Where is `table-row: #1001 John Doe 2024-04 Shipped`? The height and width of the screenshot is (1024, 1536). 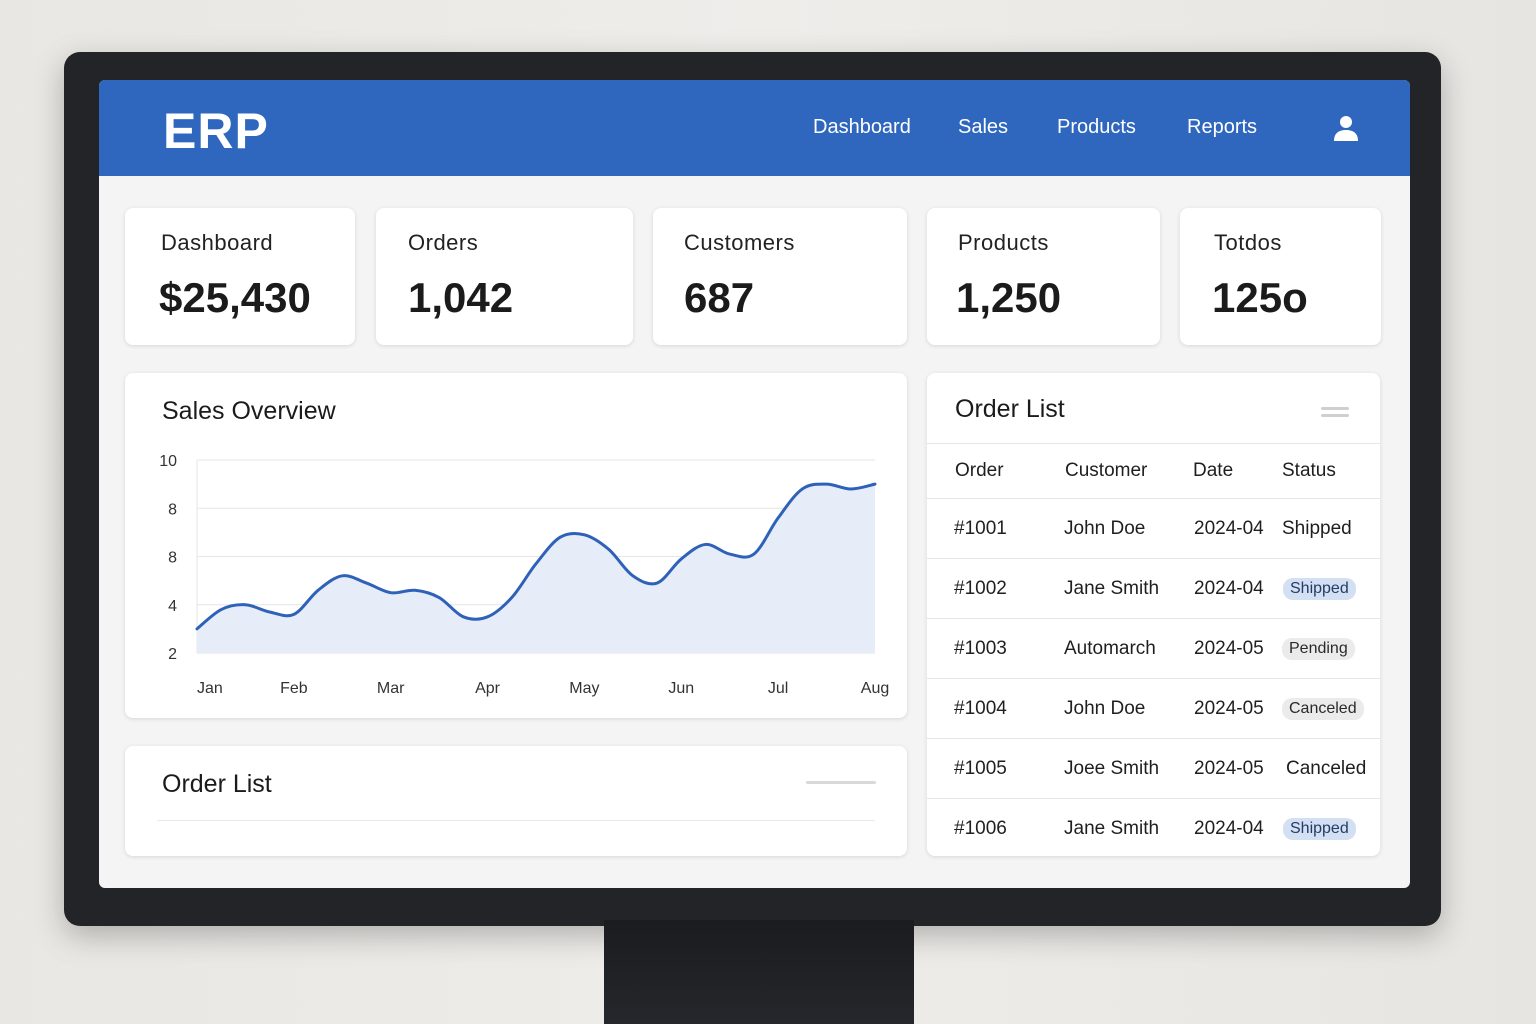 table-row: #1001 John Doe 2024-04 Shipped is located at coordinates (1153, 529).